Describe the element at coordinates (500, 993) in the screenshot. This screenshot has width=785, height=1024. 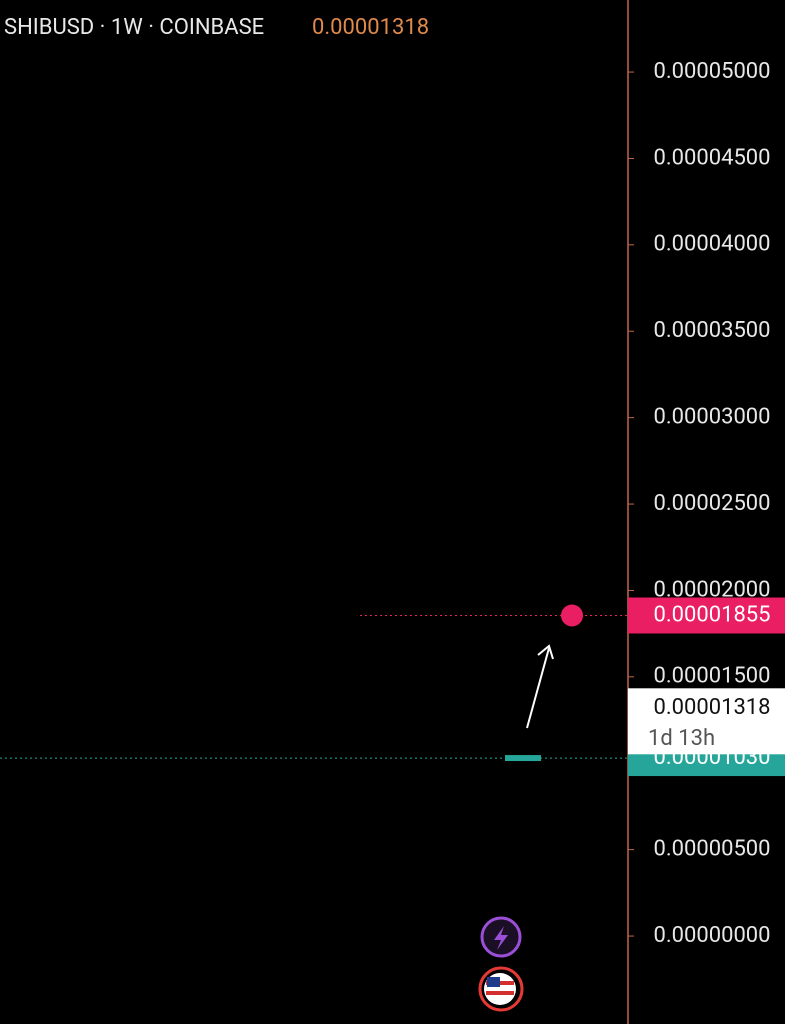
I see `flag-stripe` at that location.